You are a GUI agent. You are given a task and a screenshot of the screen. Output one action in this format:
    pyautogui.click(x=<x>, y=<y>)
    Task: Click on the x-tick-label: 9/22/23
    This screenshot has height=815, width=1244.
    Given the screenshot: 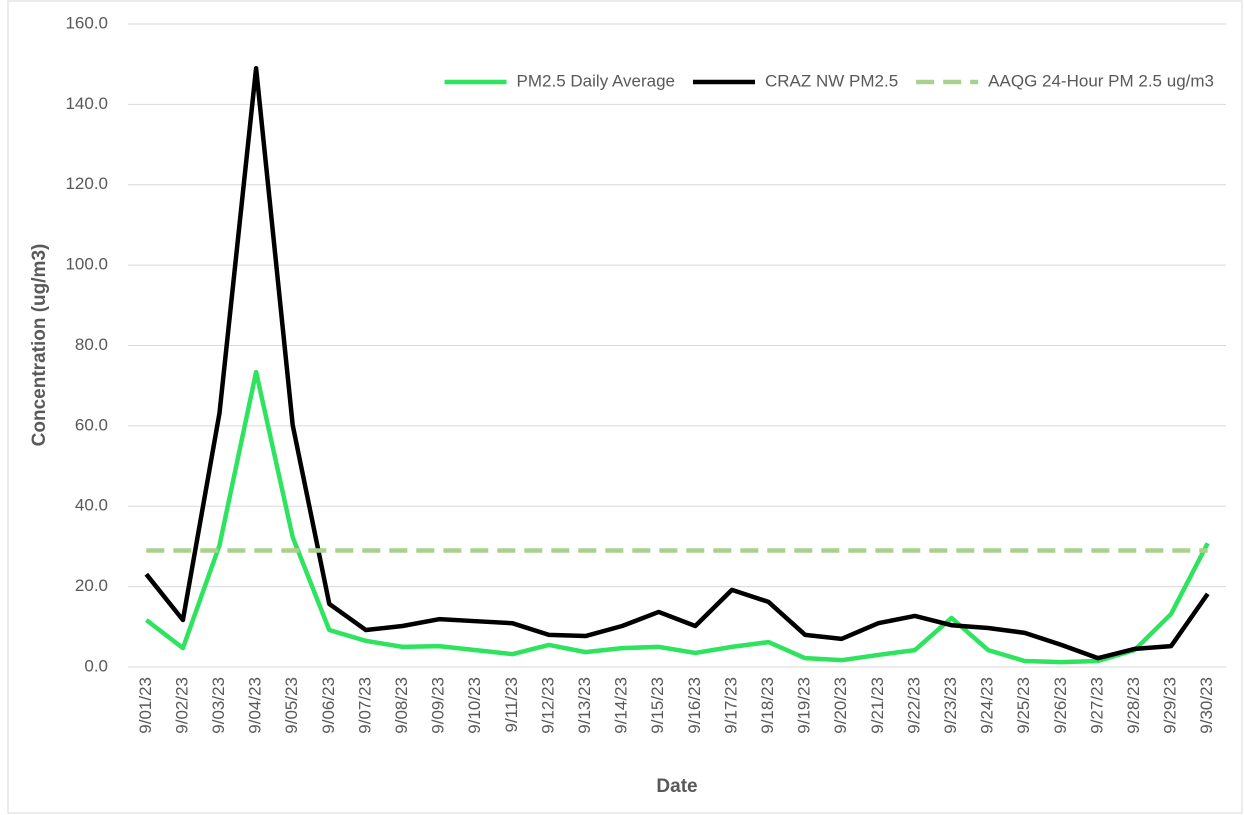 What is the action you would take?
    pyautogui.click(x=913, y=705)
    